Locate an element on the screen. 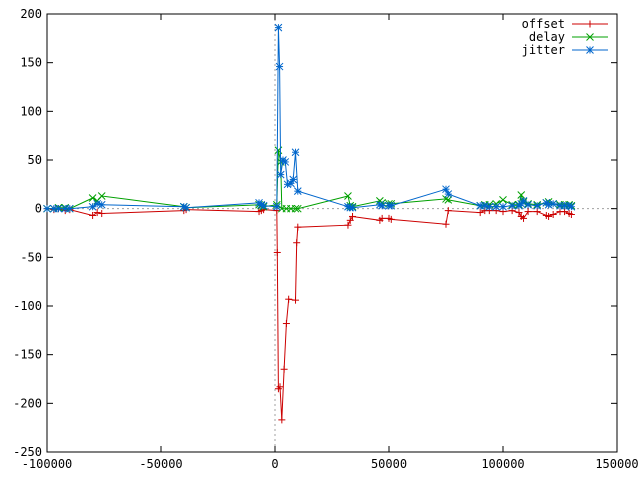  x-tick-label: 0 is located at coordinates (274, 464).